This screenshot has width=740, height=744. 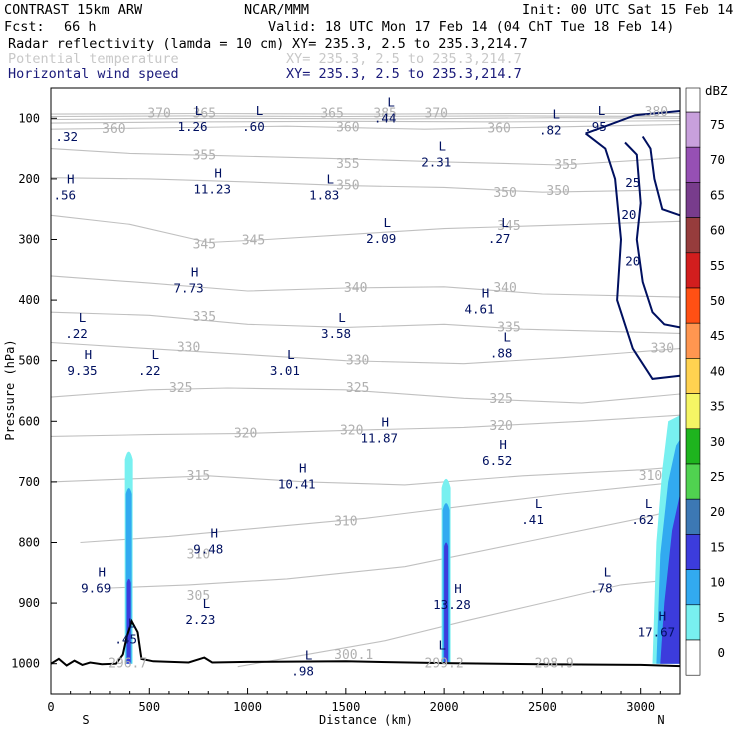 I want to click on extremum-value: 1.26, so click(x=192, y=126).